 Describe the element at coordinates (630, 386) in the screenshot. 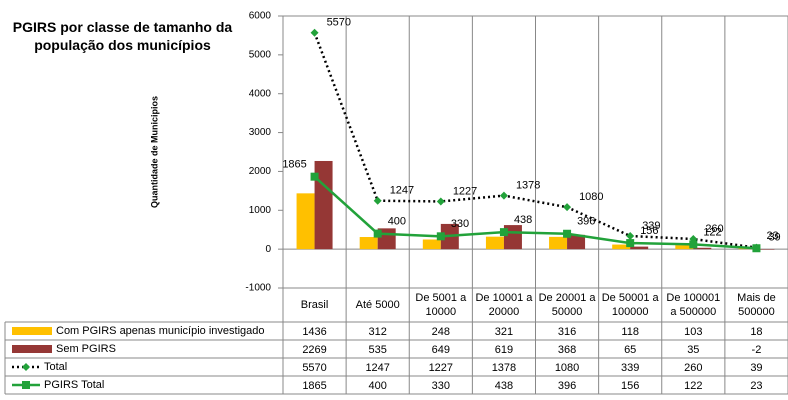

I see `table-cell: 156` at that location.